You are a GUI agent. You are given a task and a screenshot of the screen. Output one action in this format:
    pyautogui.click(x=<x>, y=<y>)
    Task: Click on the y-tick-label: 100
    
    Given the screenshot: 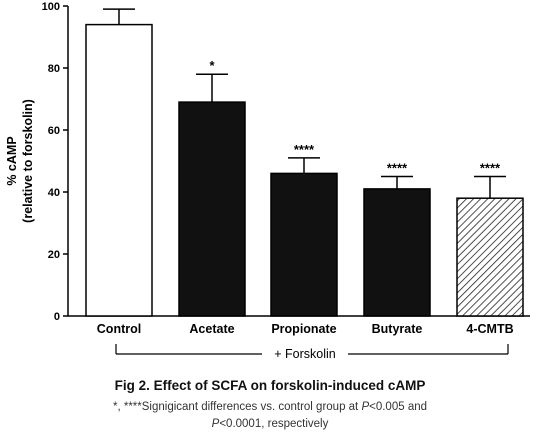 What is the action you would take?
    pyautogui.click(x=51, y=7)
    